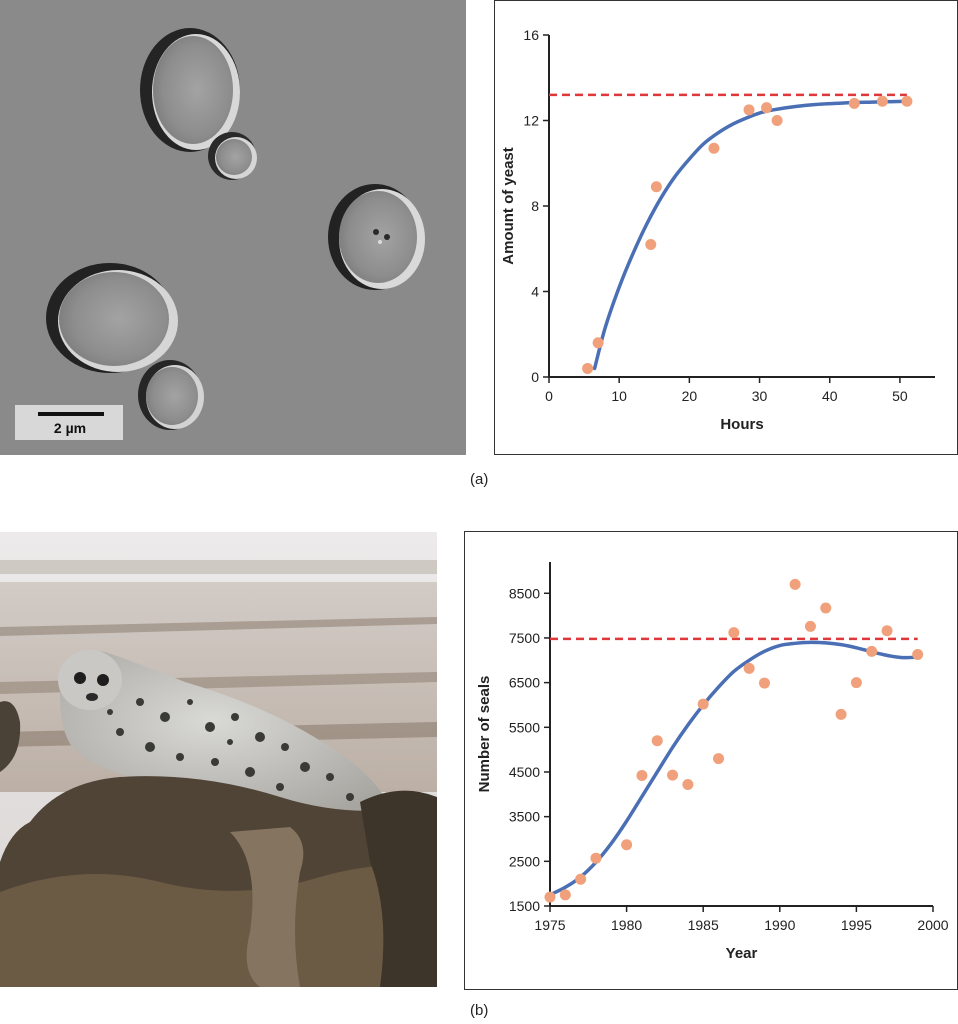  I want to click on x-tick-label: 1995, so click(856, 925).